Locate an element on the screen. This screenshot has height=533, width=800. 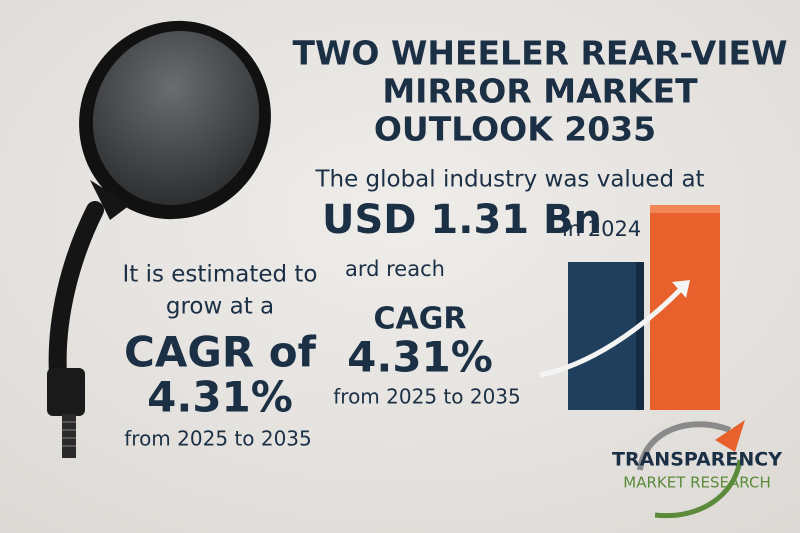
valuation-value: USD 1.31 Bn is located at coordinates (462, 220).